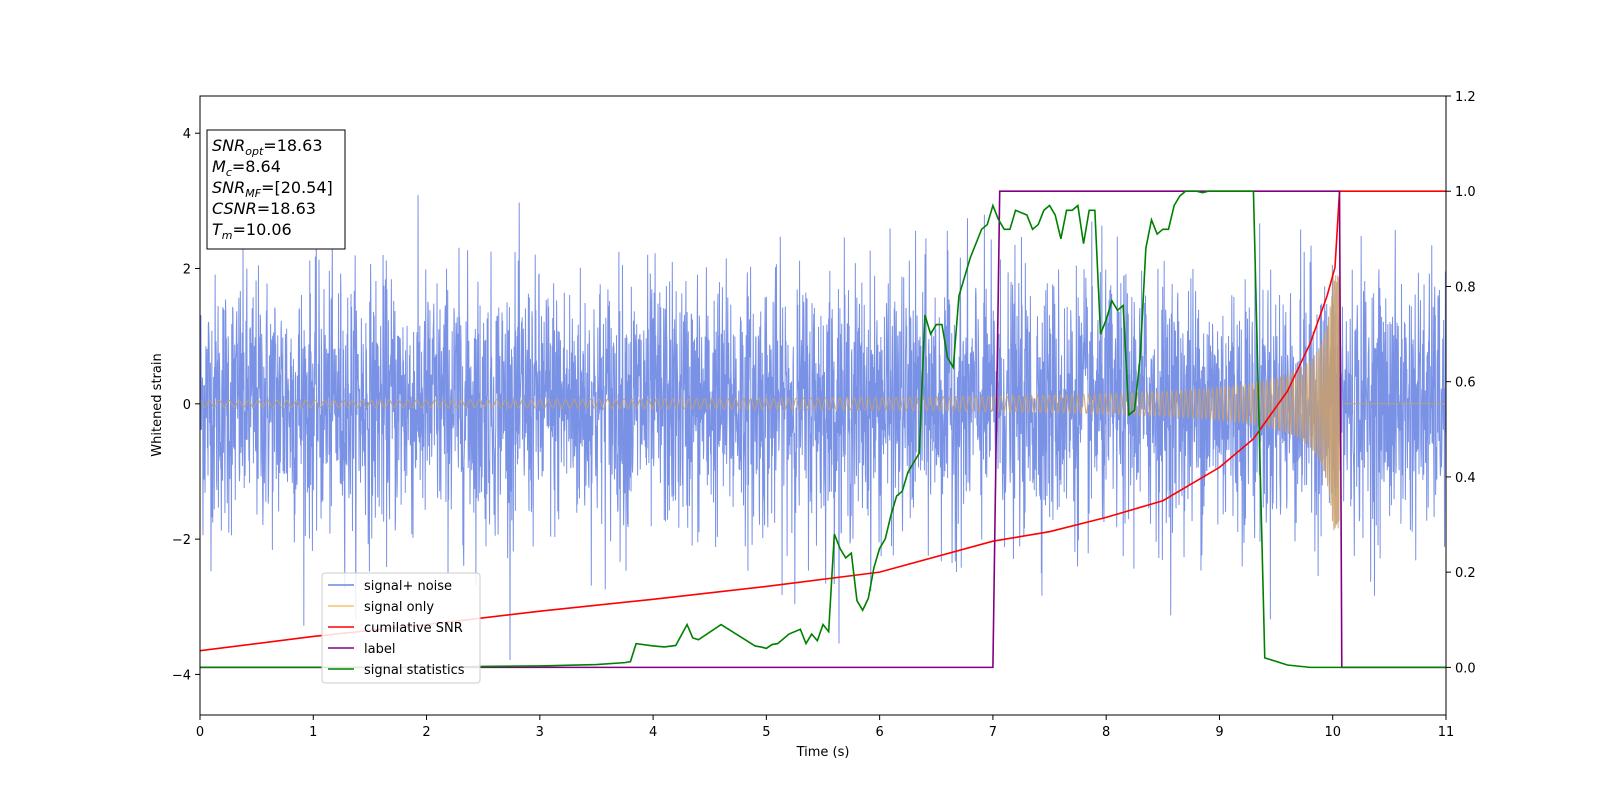 This screenshot has height=800, width=1600. I want to click on info-line-symbol: CSNR, so click(234, 208).